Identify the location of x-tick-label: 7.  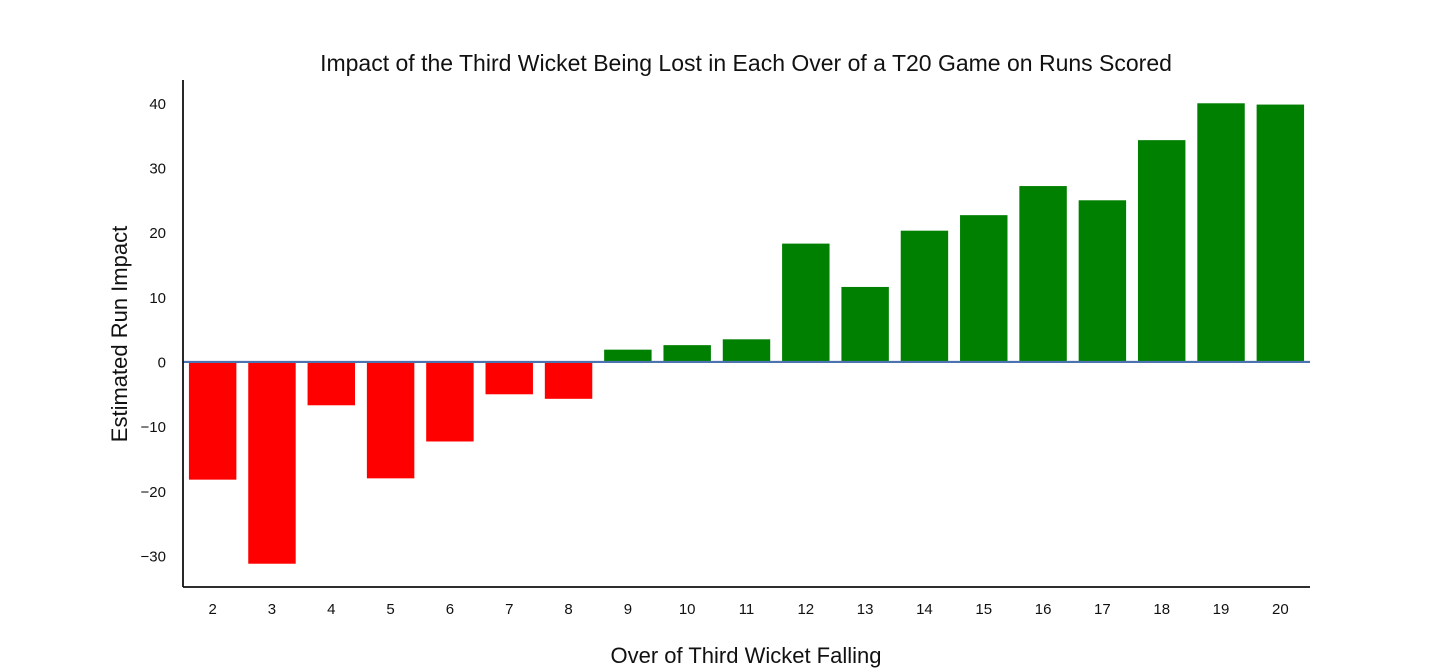
(509, 609).